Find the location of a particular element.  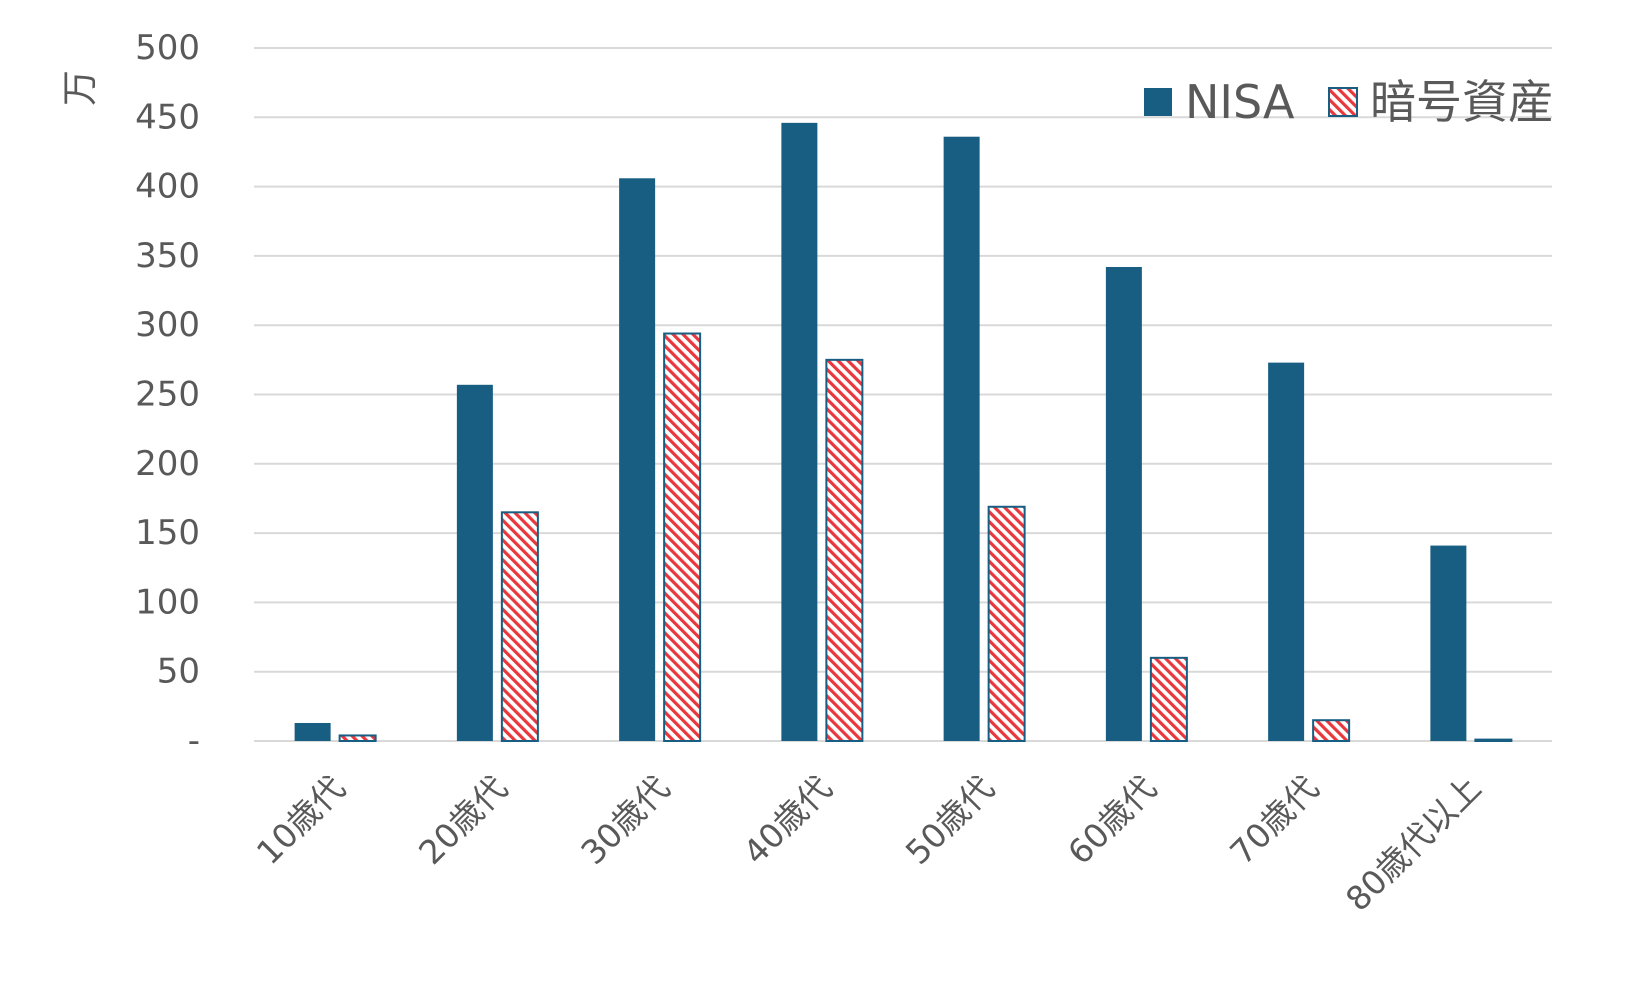

y-tick-label: 450 is located at coordinates (167, 117).